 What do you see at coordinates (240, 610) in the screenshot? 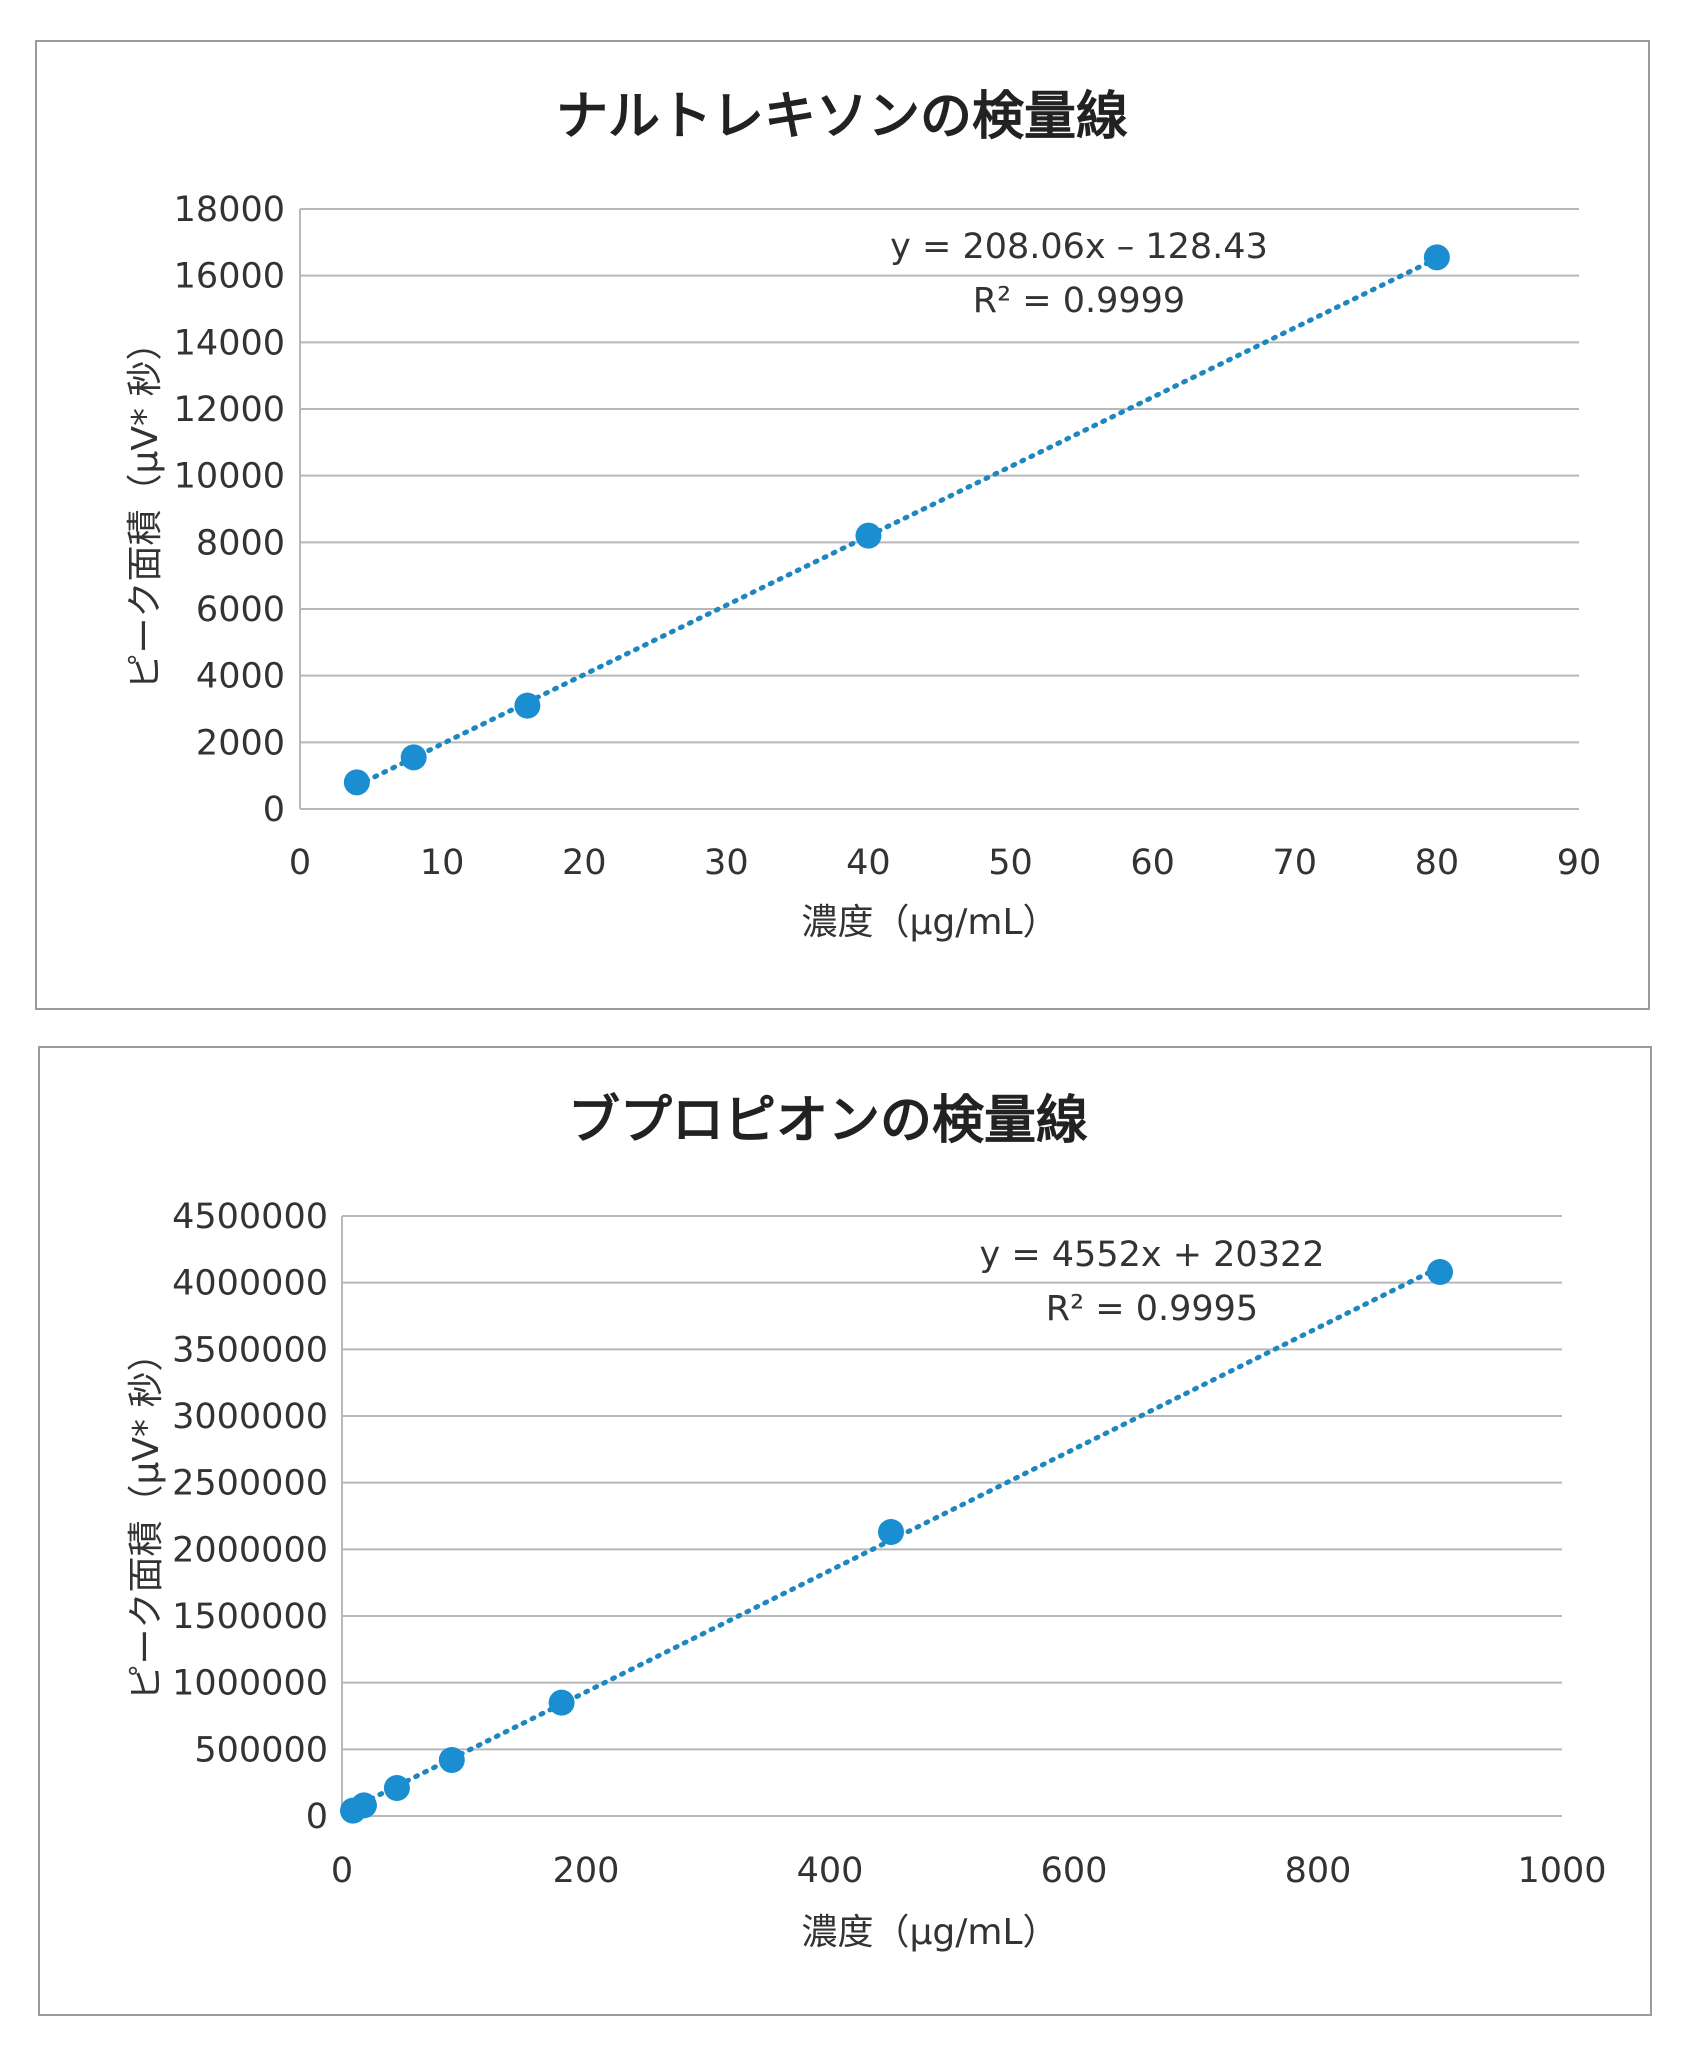
I see `y-tick-label: 6000` at bounding box center [240, 610].